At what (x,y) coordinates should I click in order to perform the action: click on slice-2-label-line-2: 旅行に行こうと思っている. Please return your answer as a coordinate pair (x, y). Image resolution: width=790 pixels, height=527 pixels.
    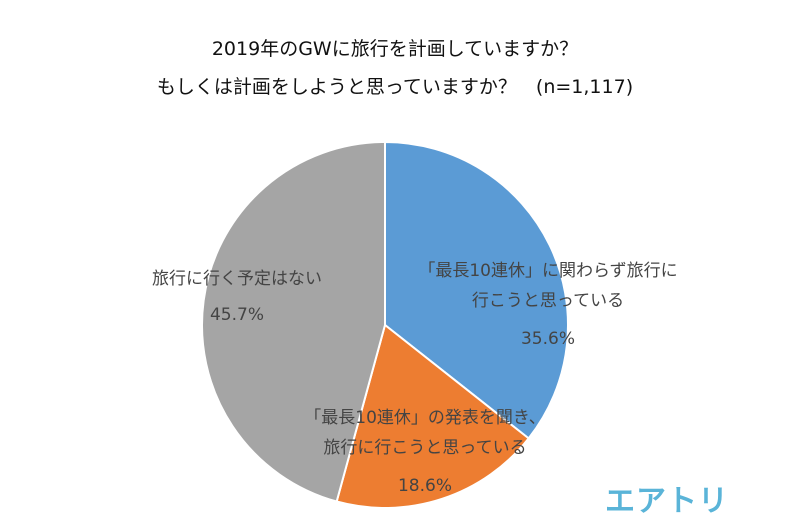
    Looking at the image, I should click on (424, 448).